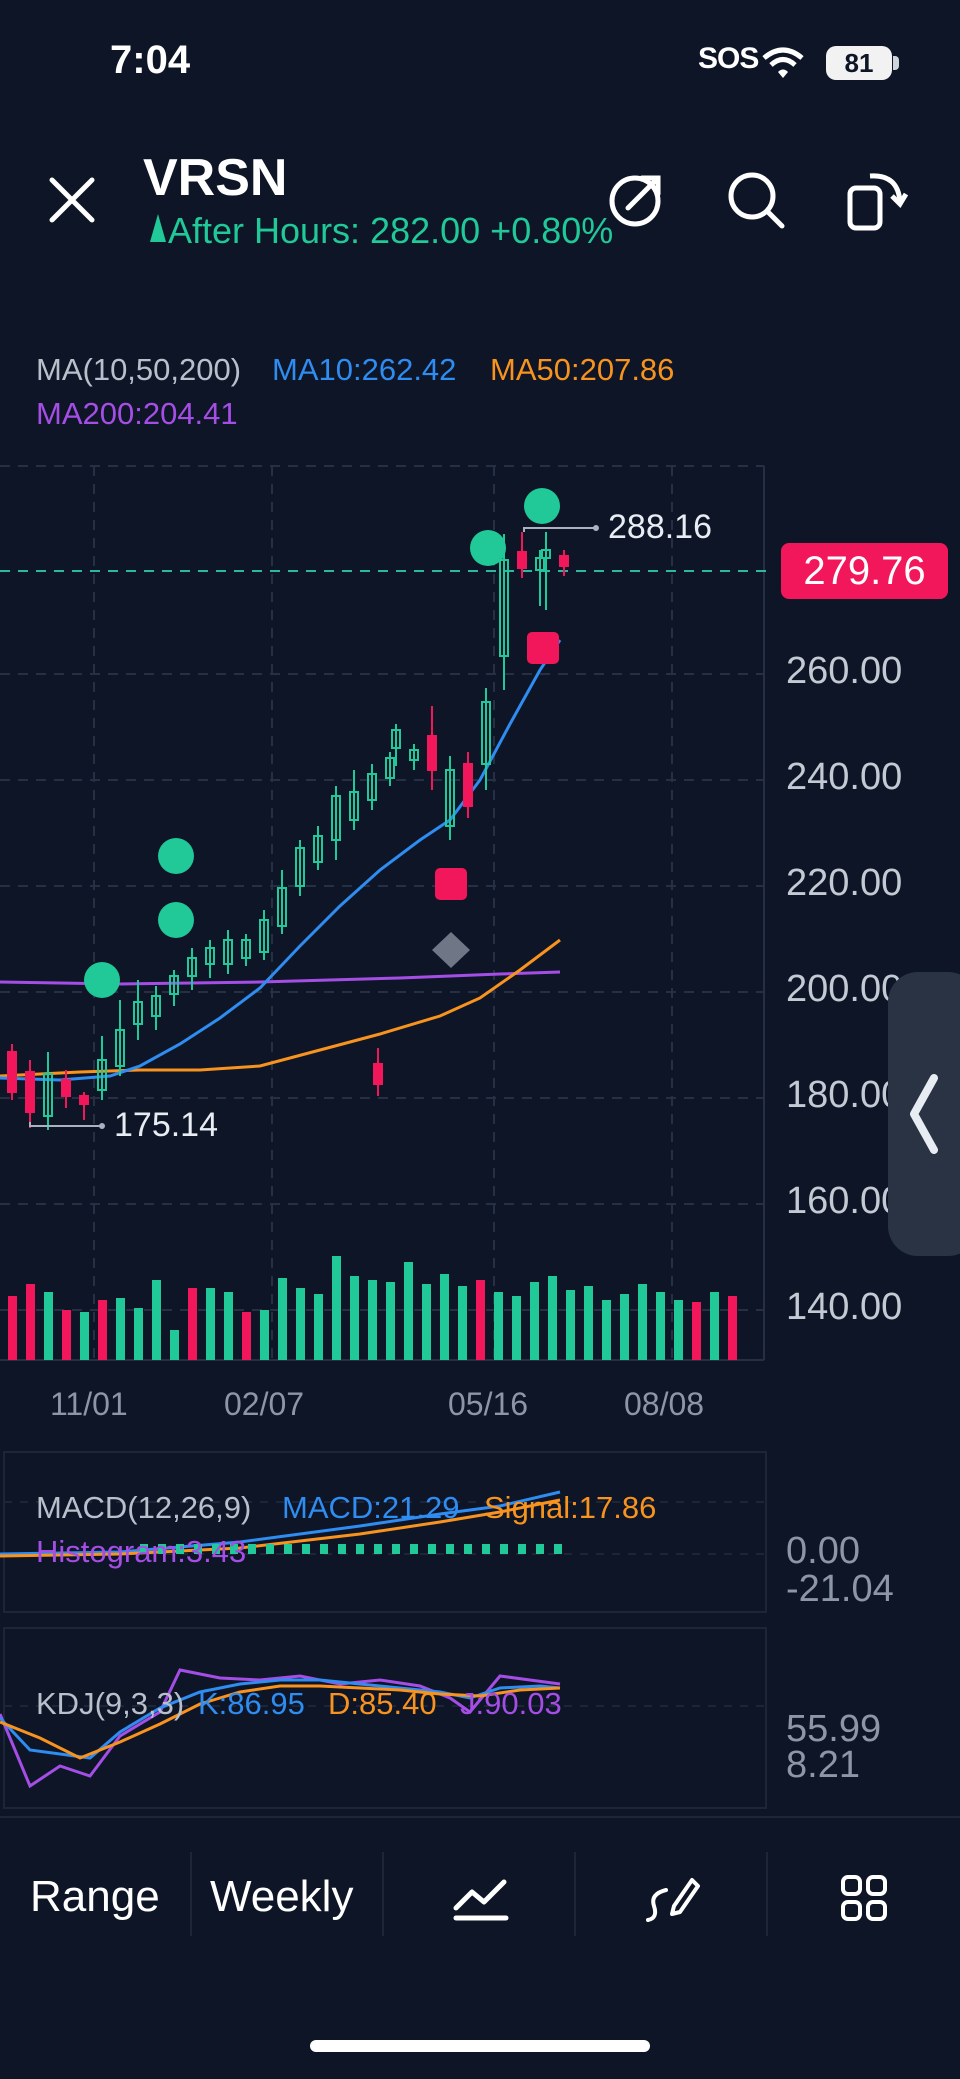 This screenshot has height=2079, width=960. I want to click on kdj-axis-label: 55.99, so click(834, 1729).